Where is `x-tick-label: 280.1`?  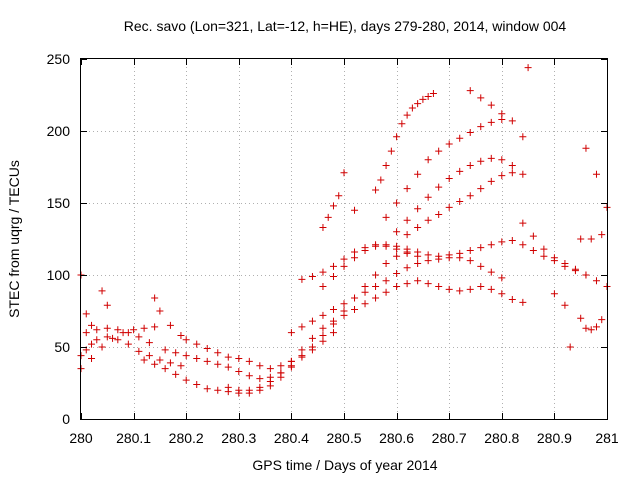
x-tick-label: 280.1 is located at coordinates (133, 438).